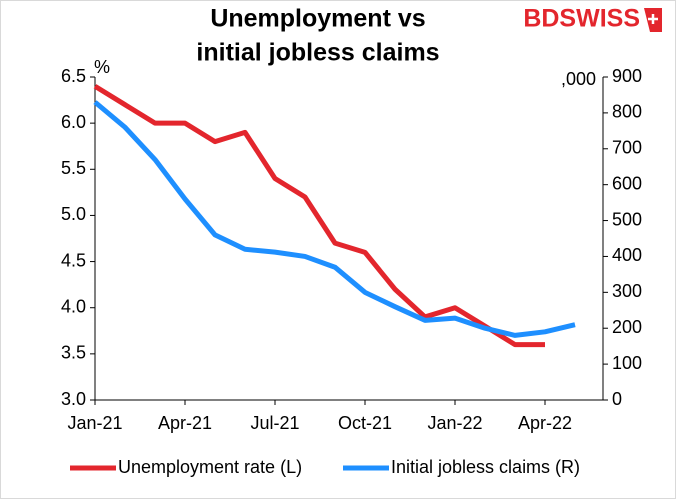 This screenshot has width=676, height=499. What do you see at coordinates (210, 467) in the screenshot?
I see `legend-label: Unemployment rate (L)` at bounding box center [210, 467].